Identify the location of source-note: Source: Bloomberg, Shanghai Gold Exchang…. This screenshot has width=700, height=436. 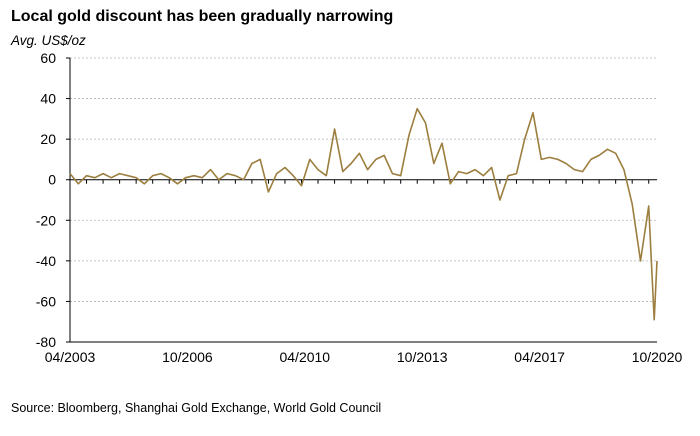
(196, 408).